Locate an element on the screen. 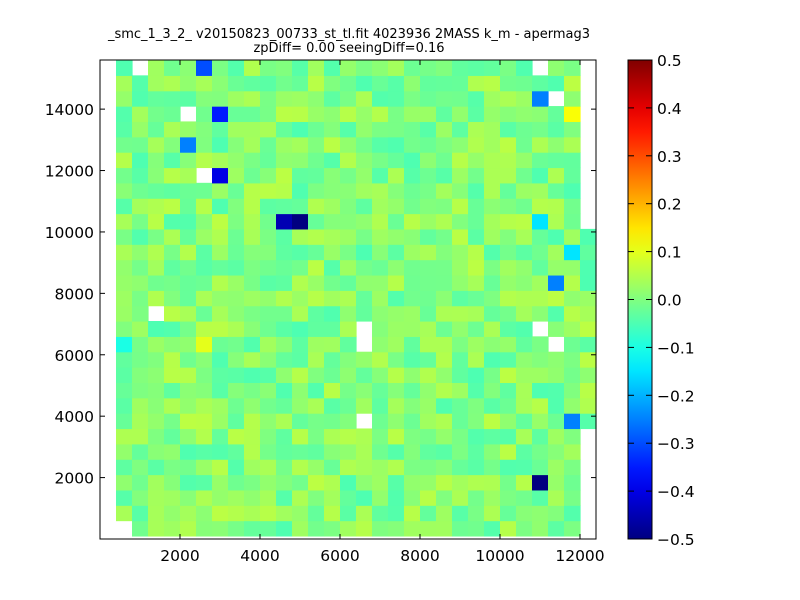 Image resolution: width=800 pixels, height=600 pixels. x-tick-label: 8000 is located at coordinates (419, 556).